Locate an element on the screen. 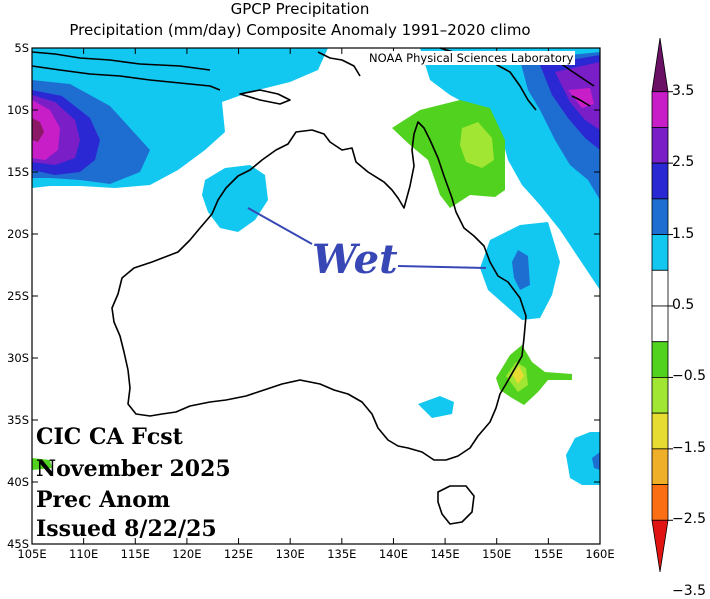 Image resolution: width=710 pixels, height=599 pixels. colorbar-label: 2.5 is located at coordinates (683, 162).